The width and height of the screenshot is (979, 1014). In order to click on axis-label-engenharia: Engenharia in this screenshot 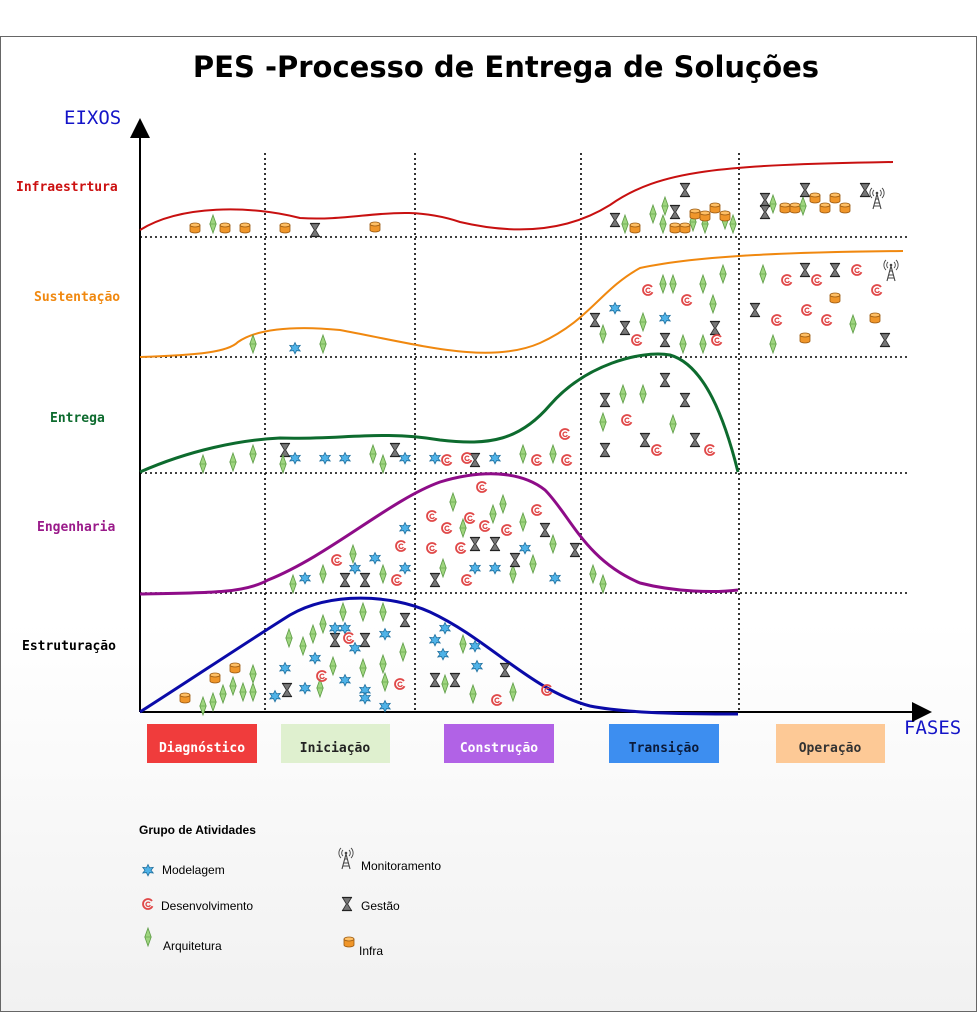, I will do `click(76, 527)`.